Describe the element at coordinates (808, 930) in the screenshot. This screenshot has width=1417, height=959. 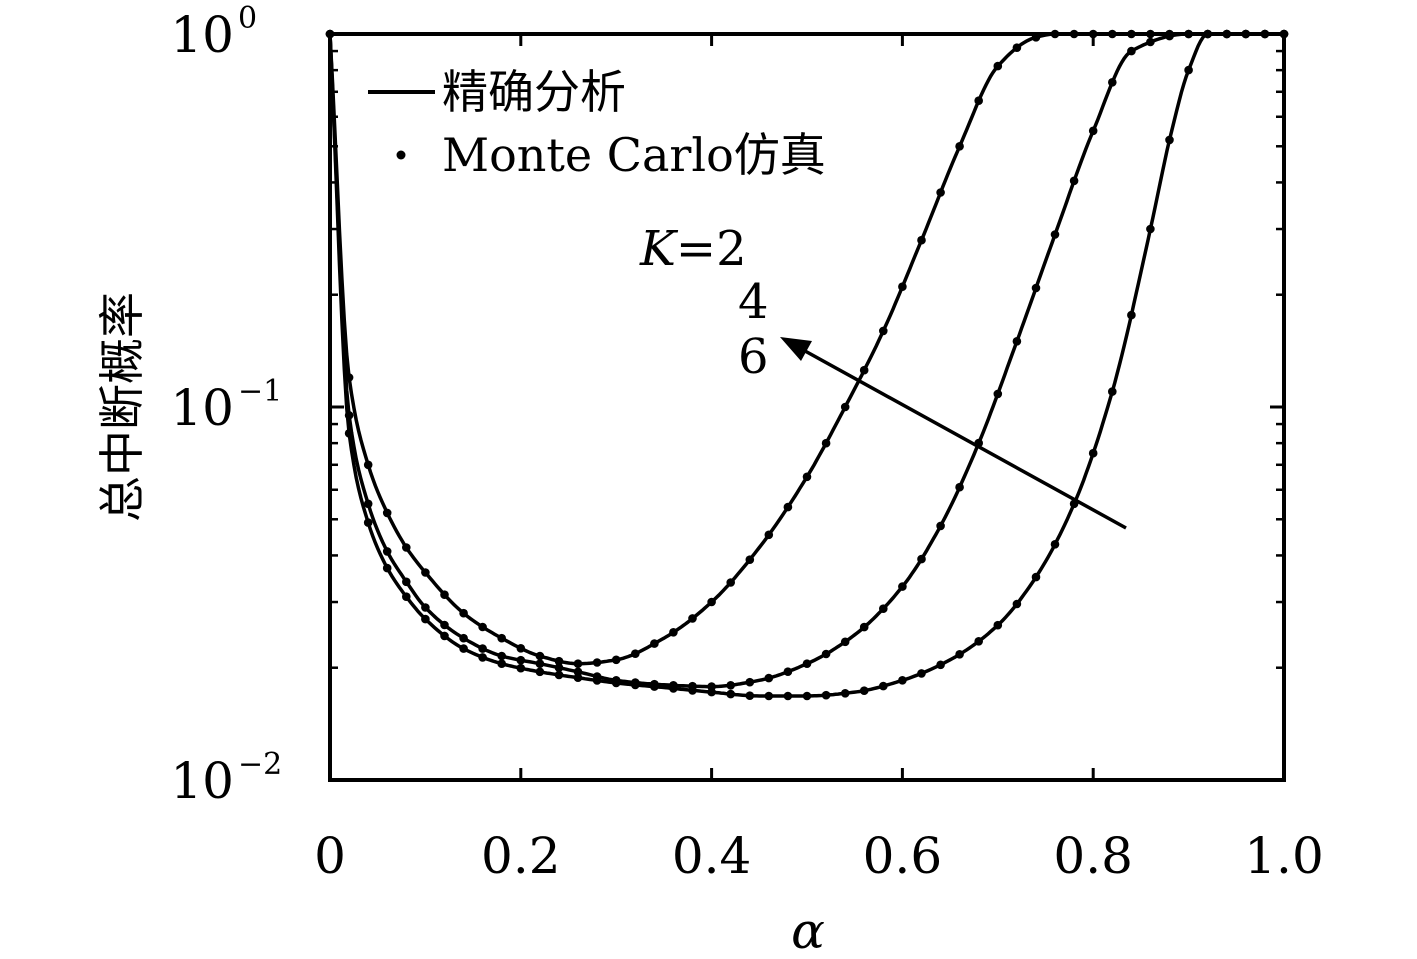
I see `x-axis-label: α` at that location.